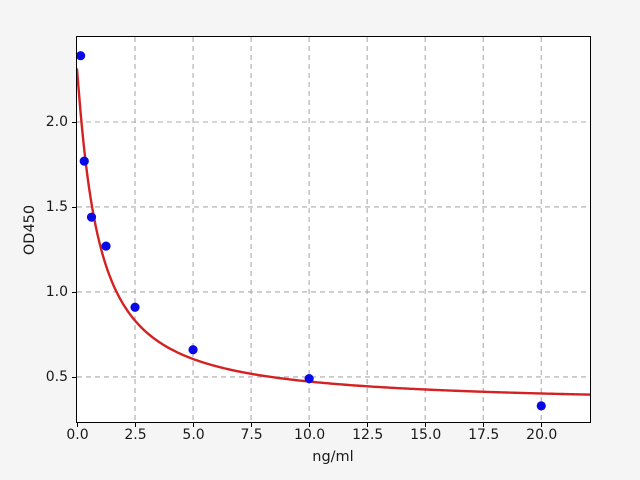 The image size is (640, 480). What do you see at coordinates (77, 435) in the screenshot?
I see `x-tick-label: 0.0` at bounding box center [77, 435].